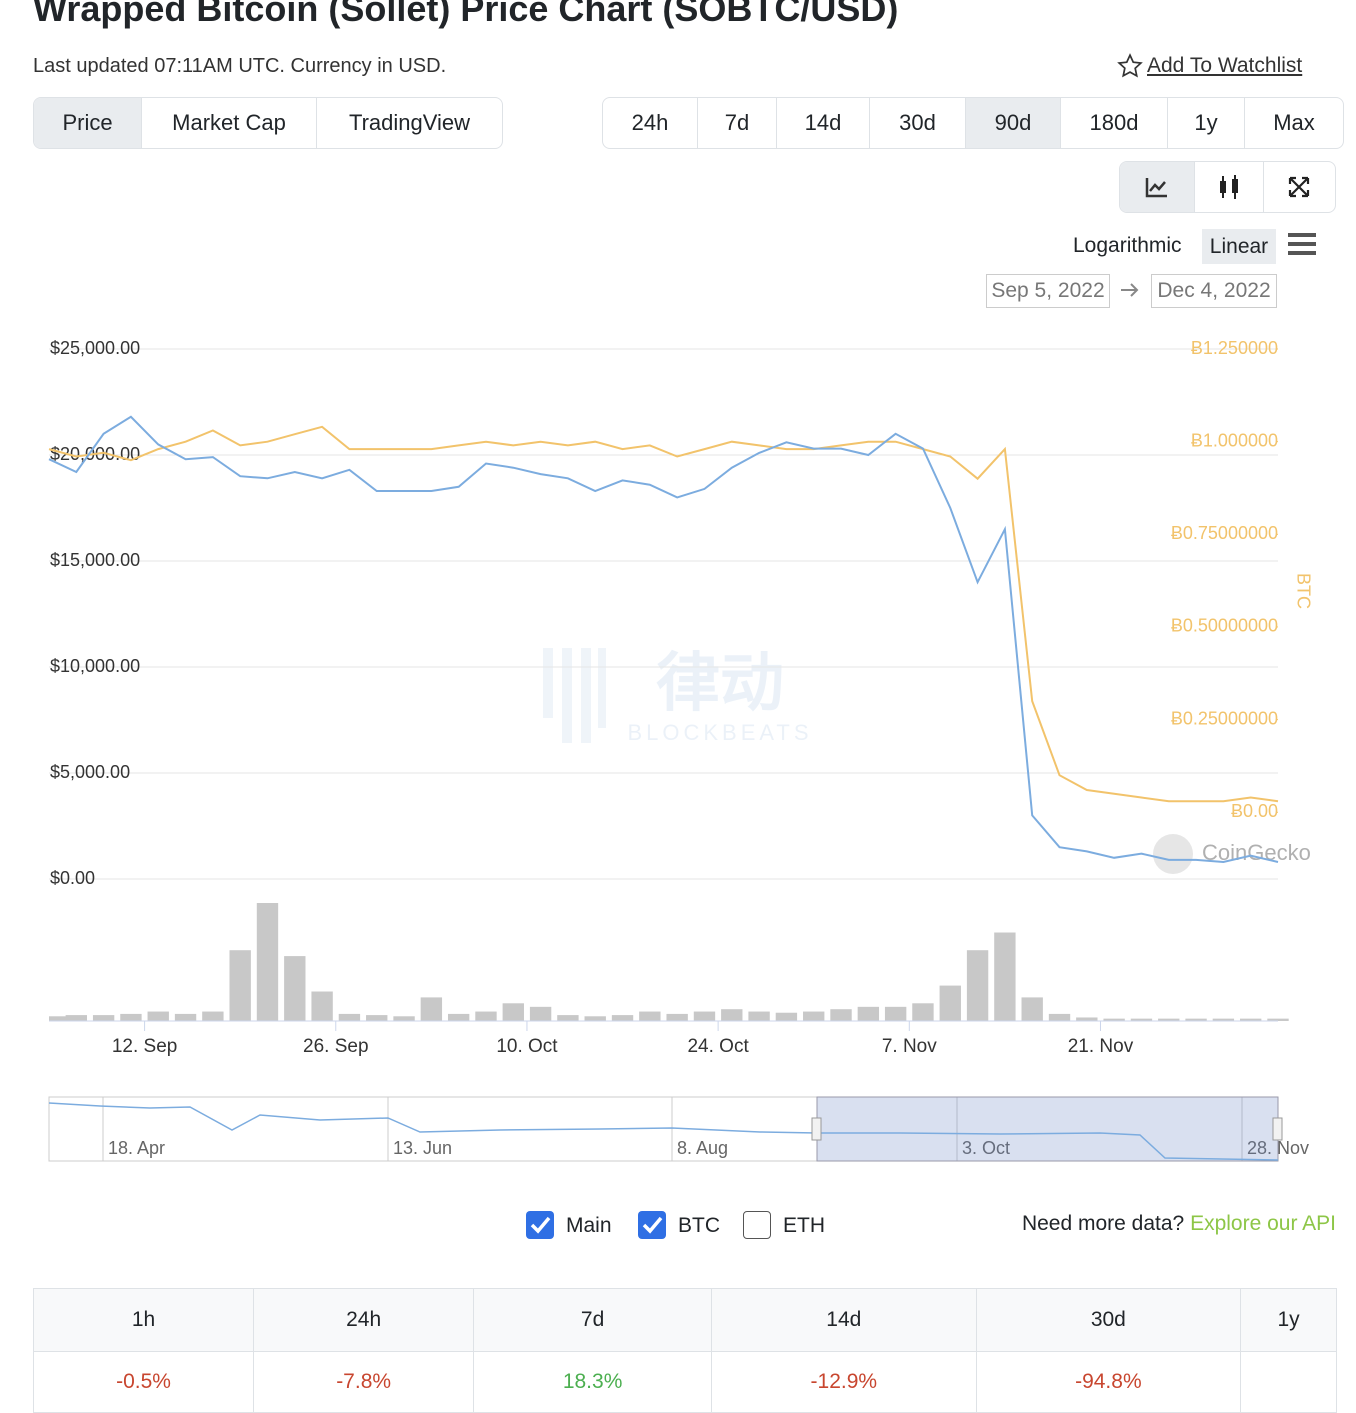  I want to click on table-cell: 18.3%, so click(593, 1382).